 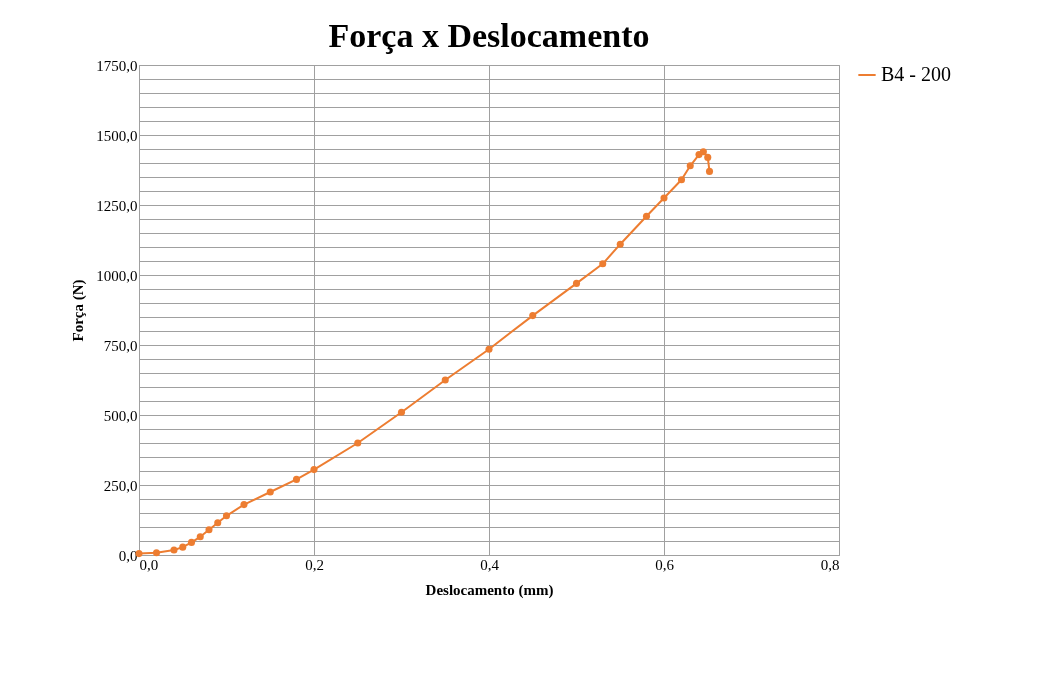 I want to click on x-tick-label: 0,8, so click(x=830, y=564).